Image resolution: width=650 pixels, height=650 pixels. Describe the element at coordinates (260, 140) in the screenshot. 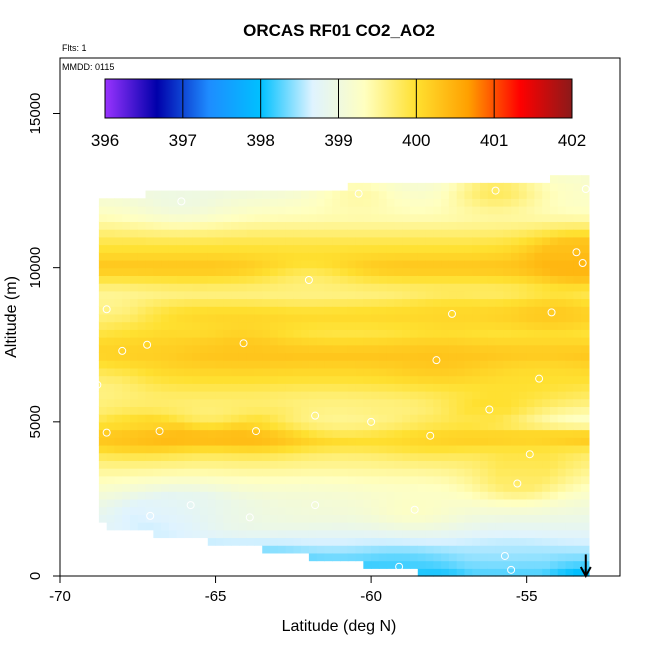

I see `colorbar-tick-label: 398` at that location.